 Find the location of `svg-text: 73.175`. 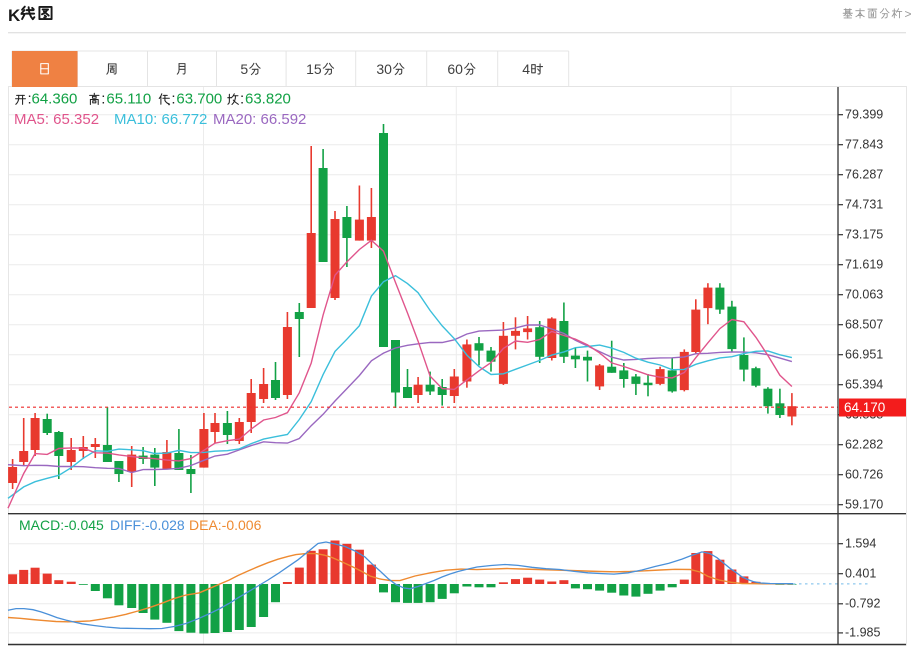

svg-text: 73.175 is located at coordinates (864, 234).